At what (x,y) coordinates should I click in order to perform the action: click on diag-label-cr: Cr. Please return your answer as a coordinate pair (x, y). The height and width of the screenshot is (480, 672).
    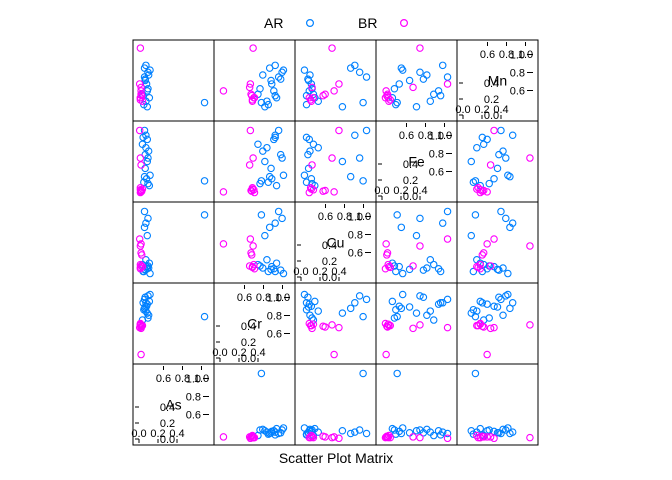
    Looking at the image, I should click on (254, 324).